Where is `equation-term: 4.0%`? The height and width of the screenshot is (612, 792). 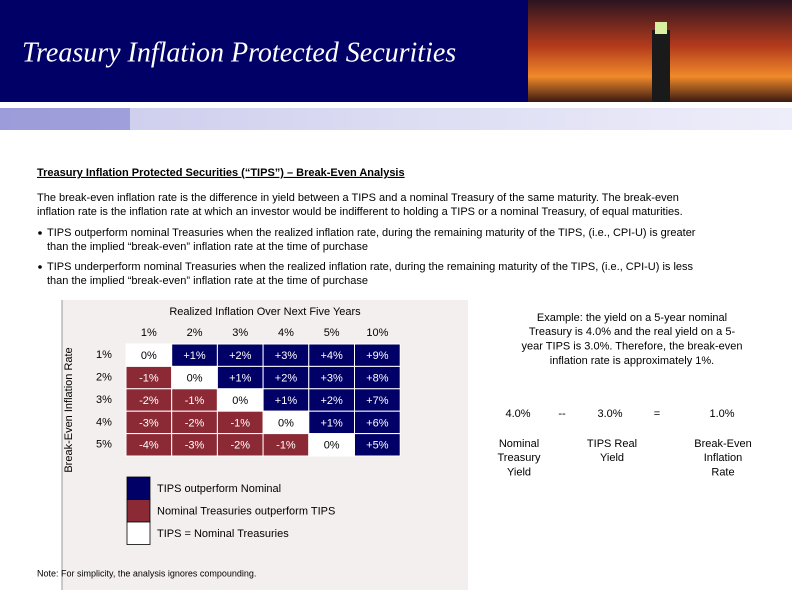
equation-term: 4.0% is located at coordinates (517, 414).